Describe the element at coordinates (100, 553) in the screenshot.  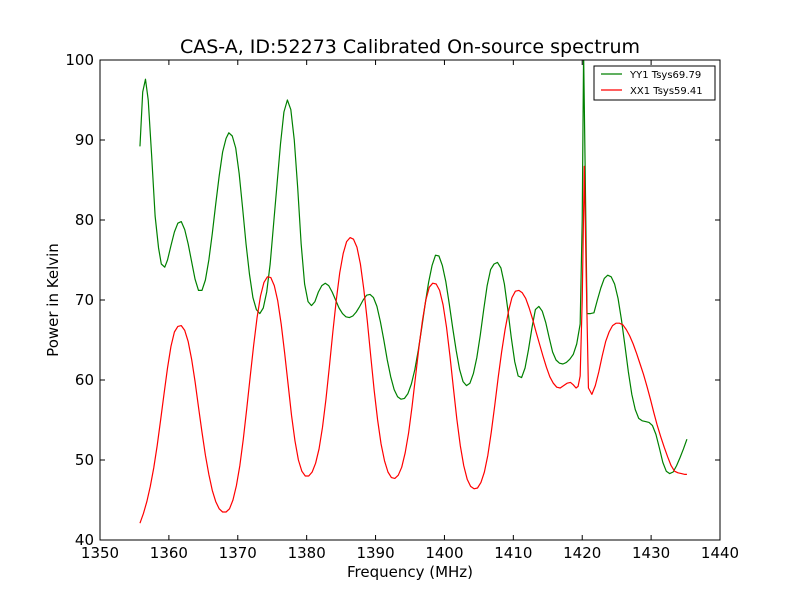
I see `x-tick-label: 1350` at that location.